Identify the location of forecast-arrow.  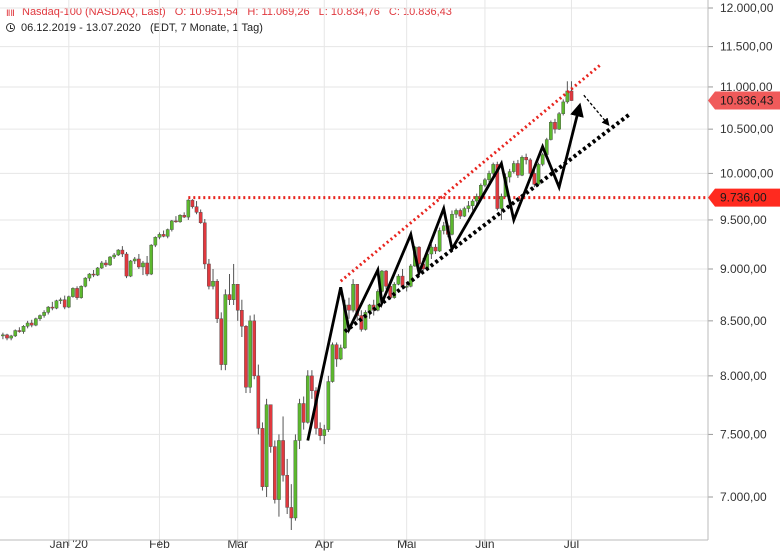
(596, 110).